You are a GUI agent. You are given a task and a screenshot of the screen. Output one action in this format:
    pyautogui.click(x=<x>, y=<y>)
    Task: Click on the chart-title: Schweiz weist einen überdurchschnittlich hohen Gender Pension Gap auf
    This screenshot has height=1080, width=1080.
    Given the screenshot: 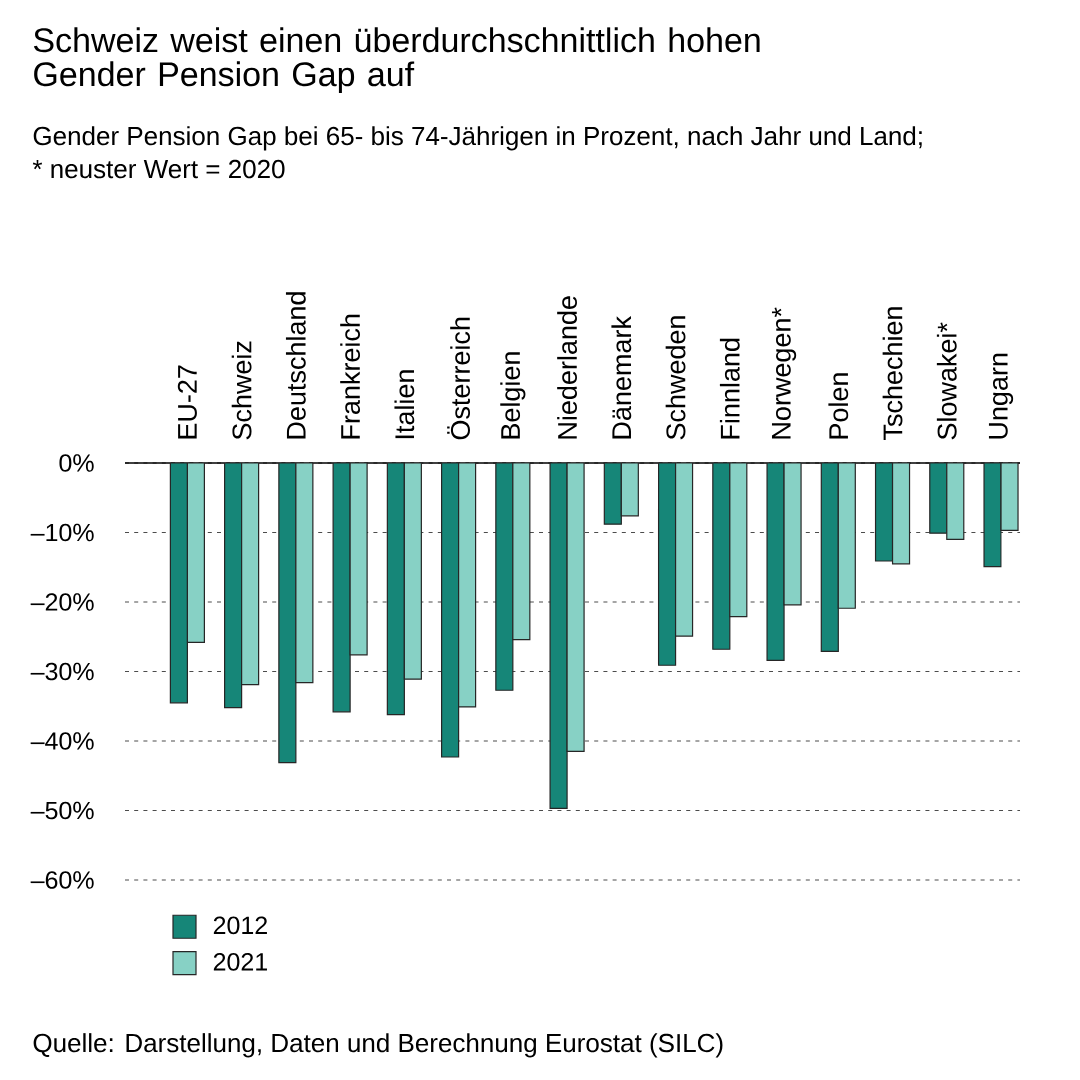 What is the action you would take?
    pyautogui.click(x=396, y=60)
    